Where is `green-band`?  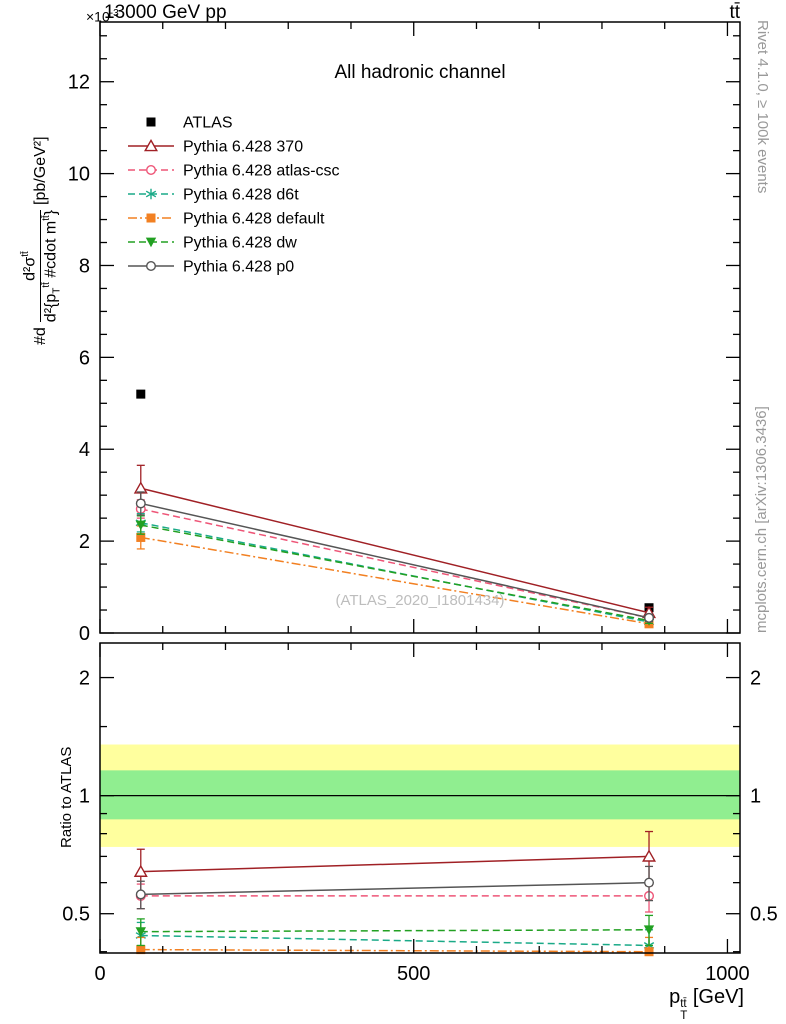 green-band is located at coordinates (420, 795).